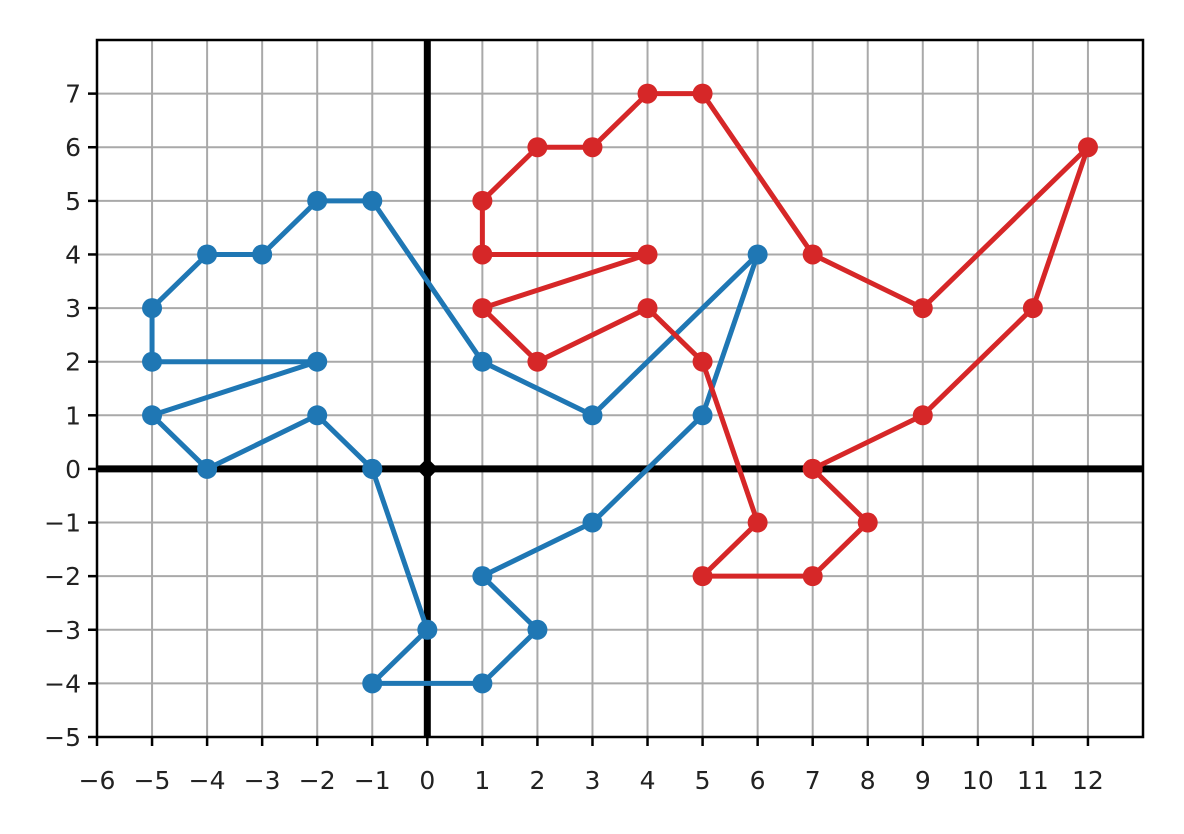  What do you see at coordinates (868, 780) in the screenshot?
I see `x-tick-label: 8` at bounding box center [868, 780].